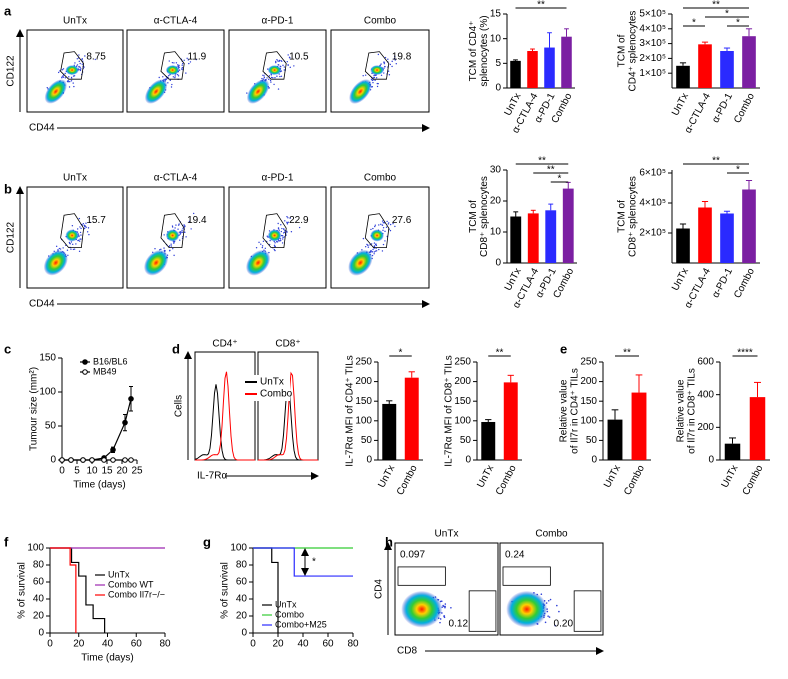  I want to click on gate-value: 0.097, so click(412, 555).